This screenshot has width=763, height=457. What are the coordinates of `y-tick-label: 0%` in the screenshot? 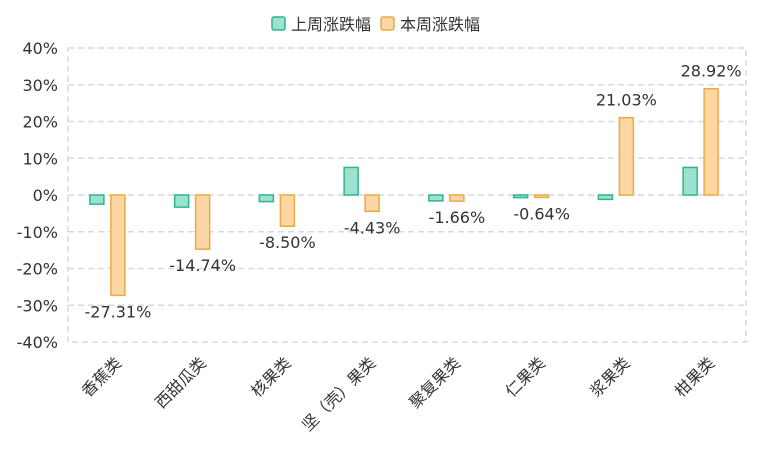 It's located at (45, 195).